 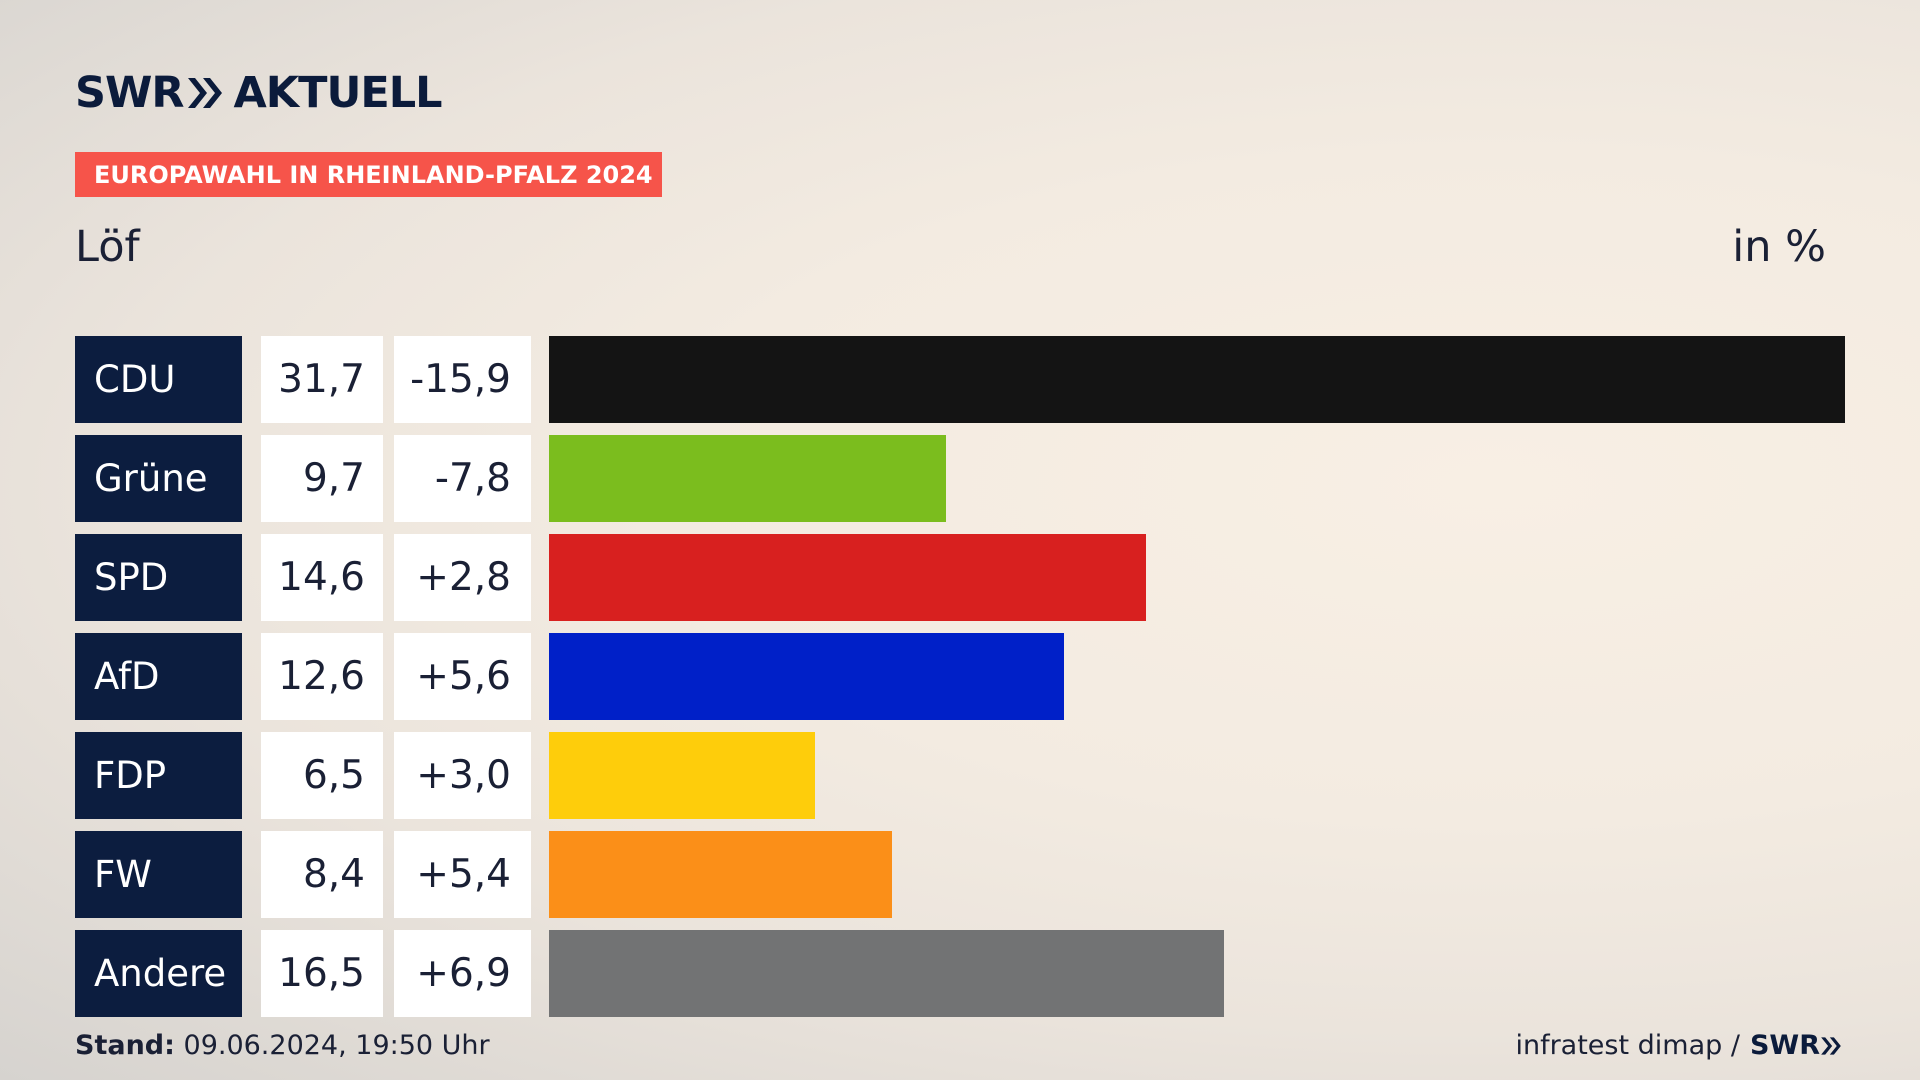 I want to click on party-name: Grüne, so click(x=158, y=478).